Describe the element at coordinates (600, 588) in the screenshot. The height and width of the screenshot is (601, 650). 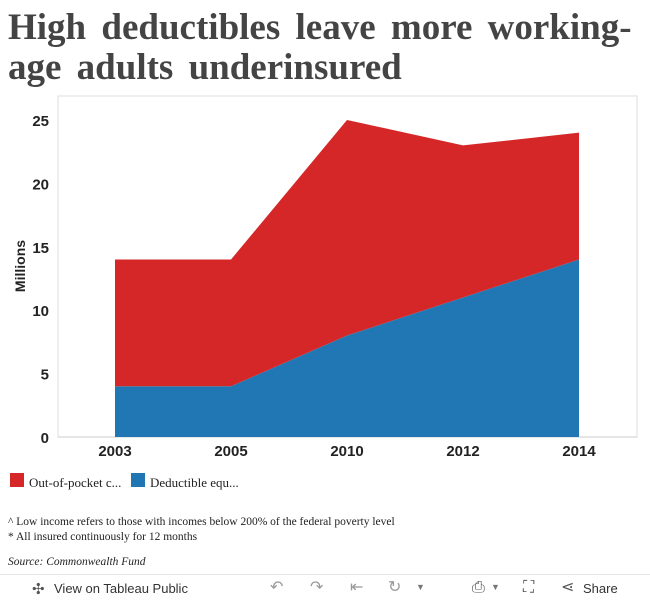
I see `share-button: Share` at that location.